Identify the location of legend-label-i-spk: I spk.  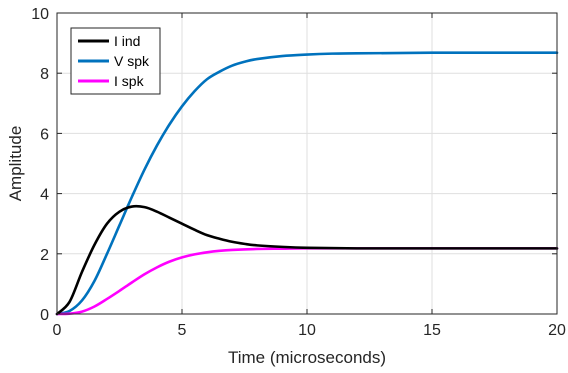
(129, 81).